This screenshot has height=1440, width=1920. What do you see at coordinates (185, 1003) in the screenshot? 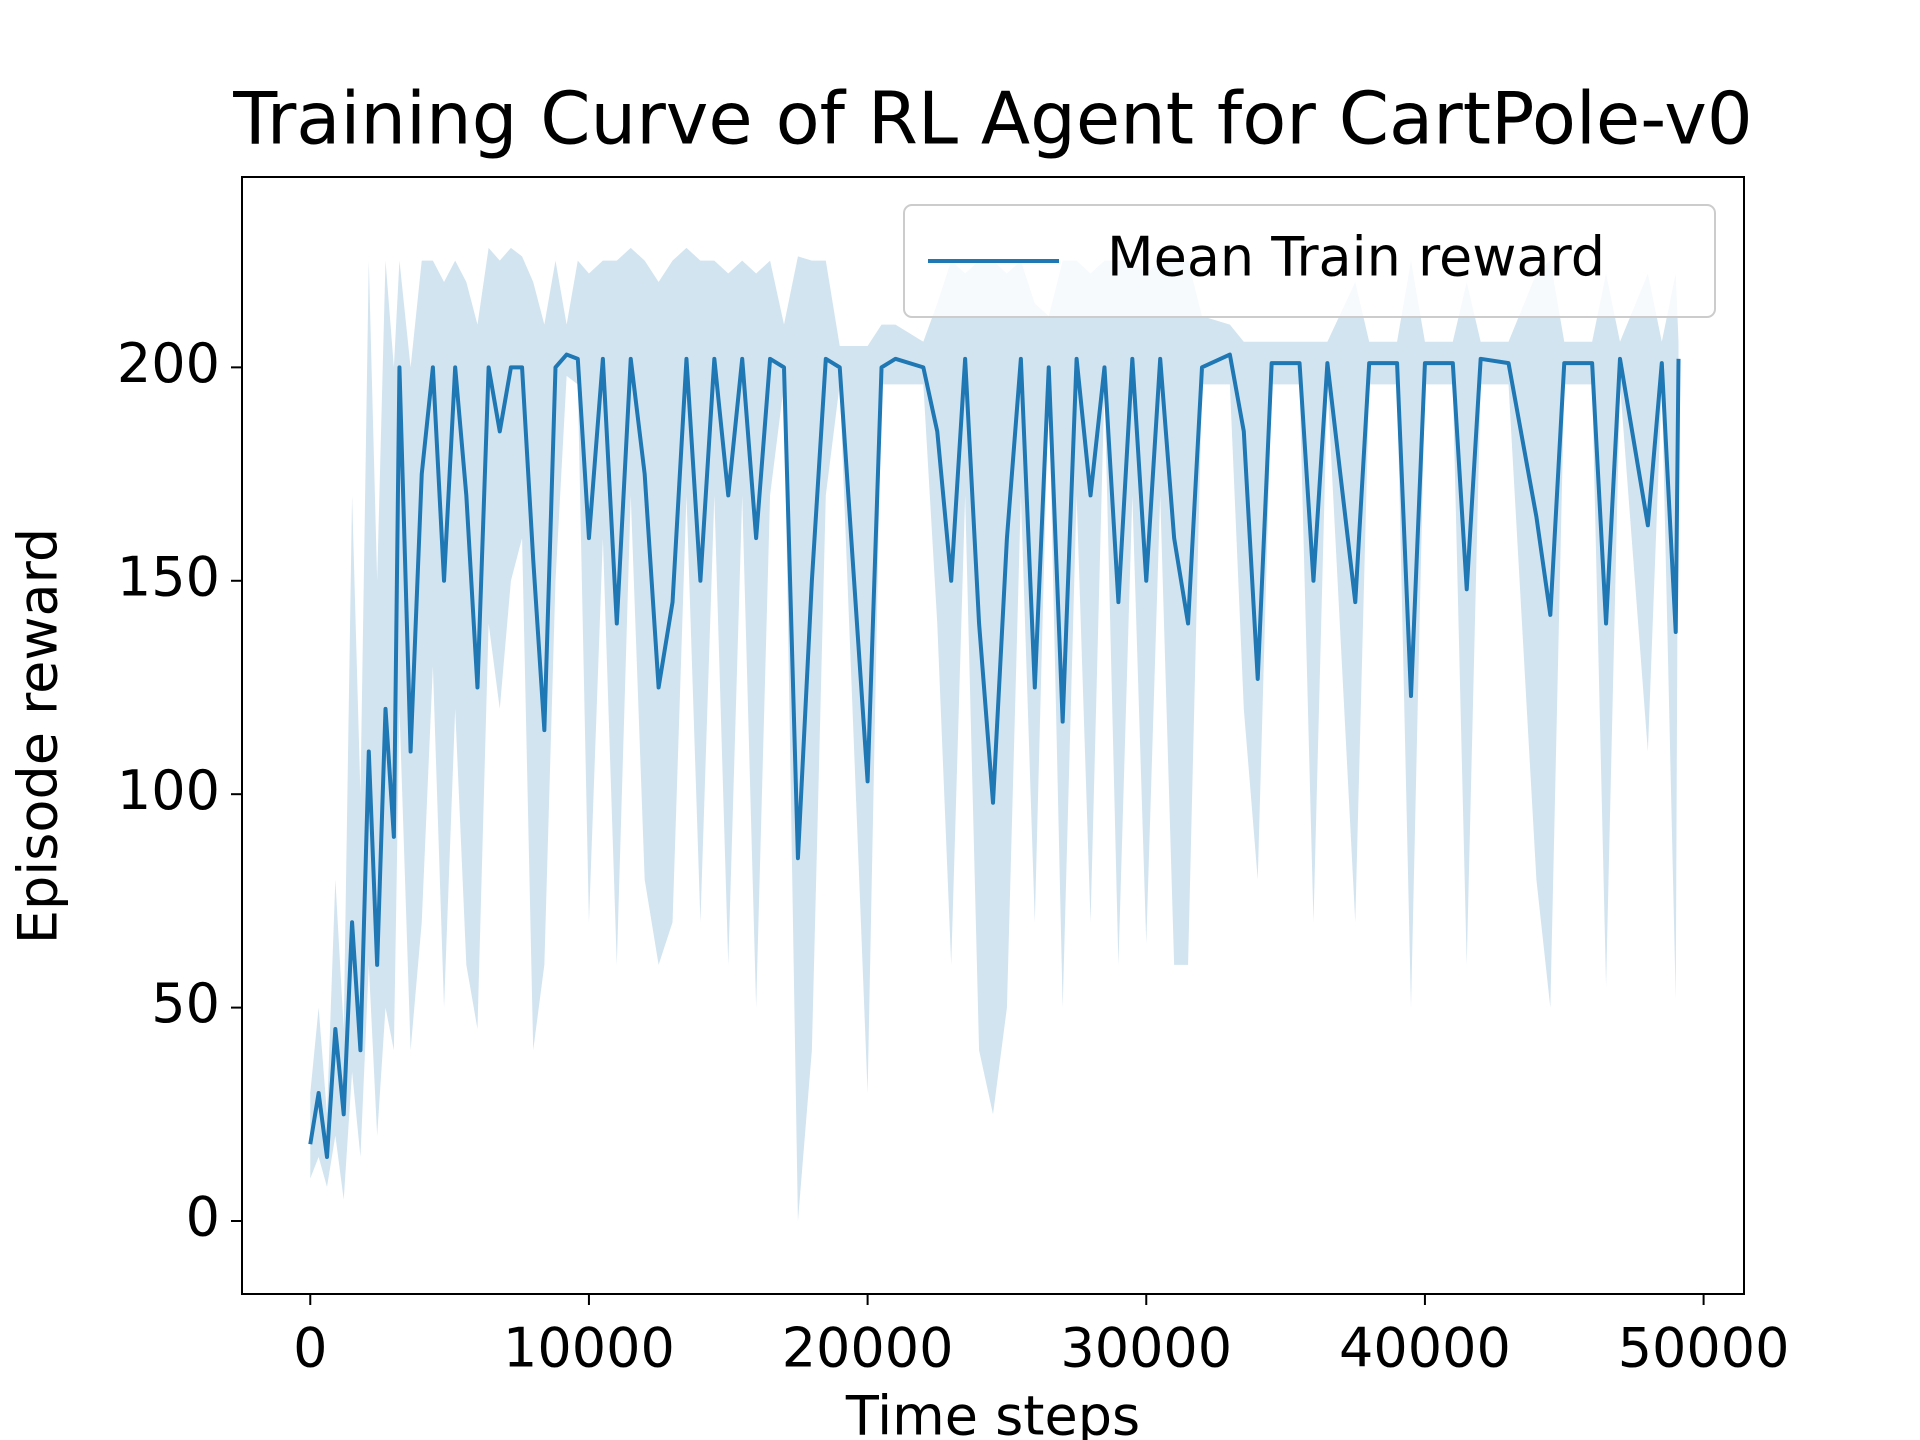
I see `y-tick-label: 50` at bounding box center [185, 1003].